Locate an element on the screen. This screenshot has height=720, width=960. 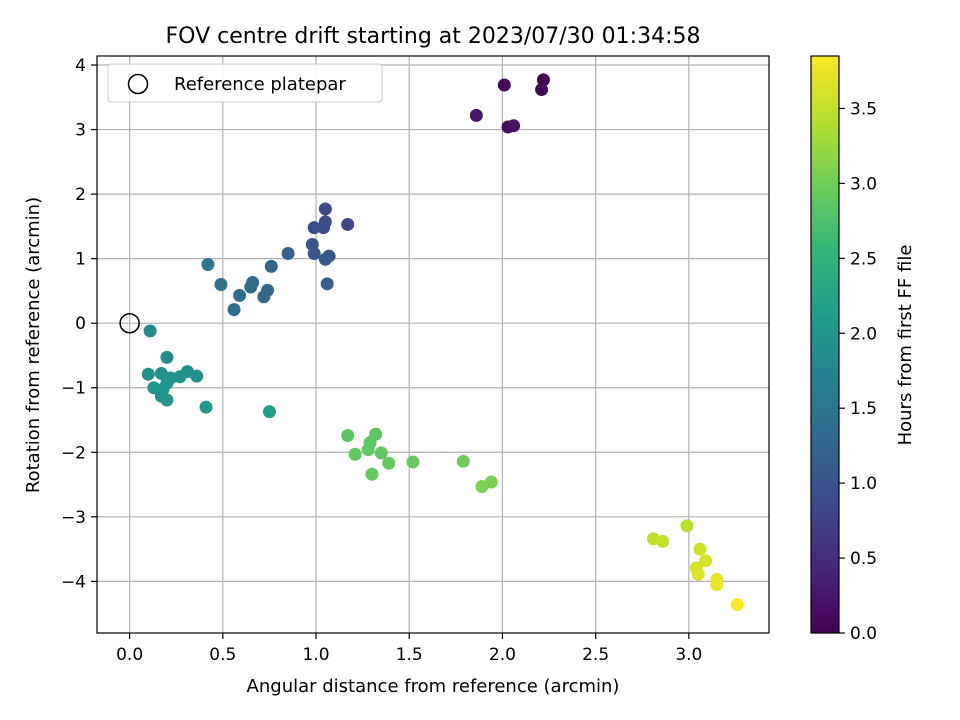
x-tick-label: 0.0 is located at coordinates (129, 655).